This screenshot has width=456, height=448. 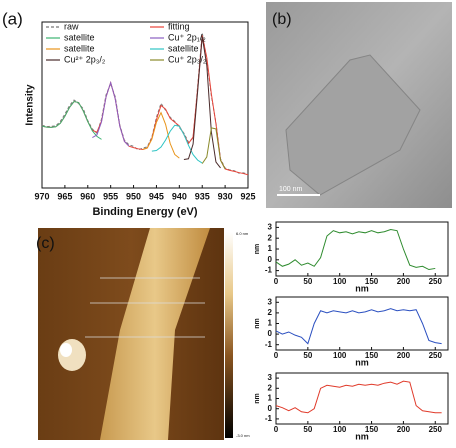 I want to click on colorbar, so click(x=229, y=335).